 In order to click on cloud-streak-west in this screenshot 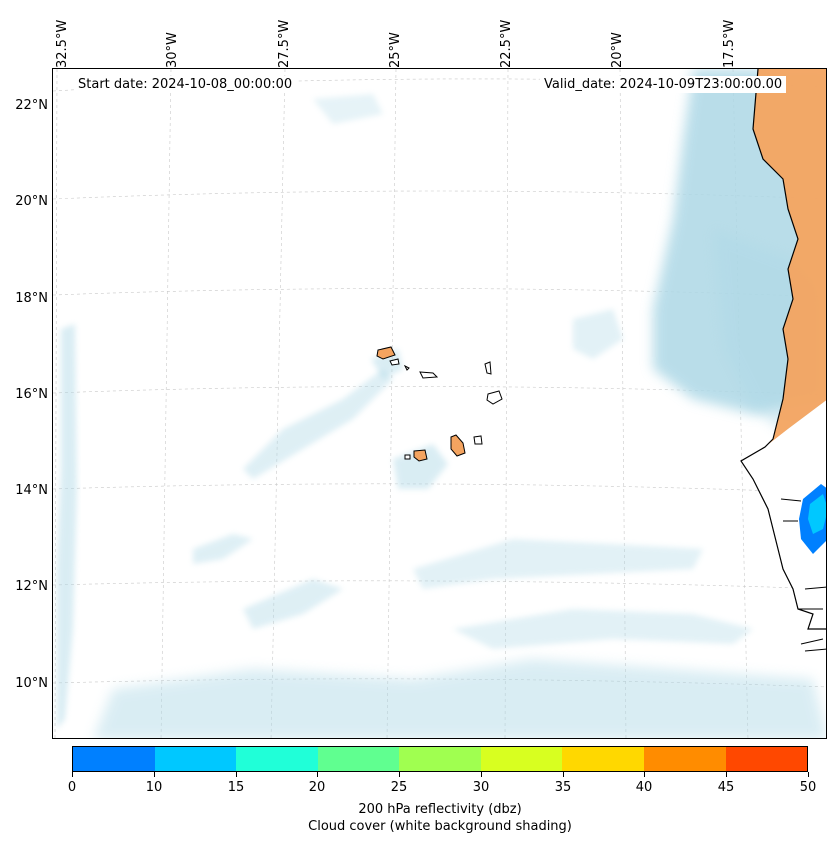, I will do `click(67, 526)`.